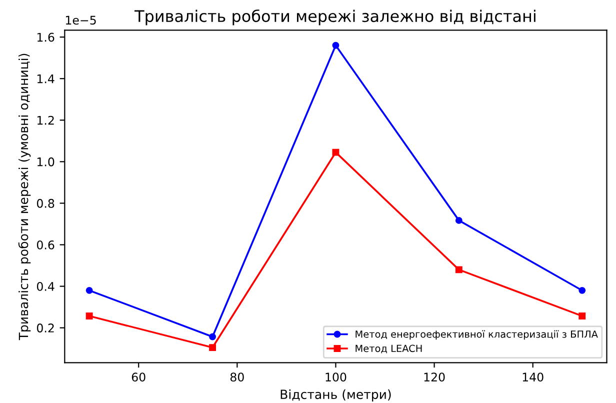 The image size is (616, 403). I want to click on y-tick-label: 1.2, so click(45, 120).